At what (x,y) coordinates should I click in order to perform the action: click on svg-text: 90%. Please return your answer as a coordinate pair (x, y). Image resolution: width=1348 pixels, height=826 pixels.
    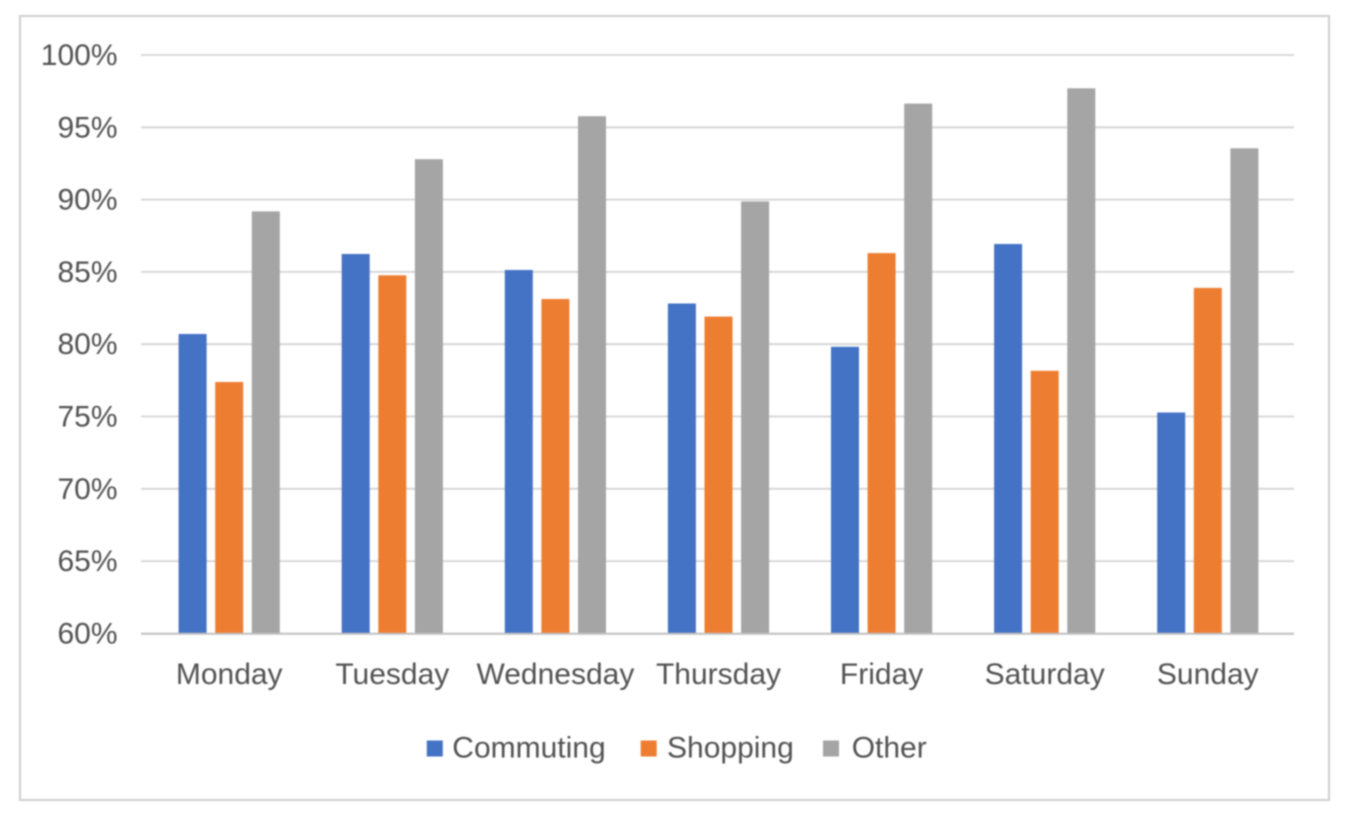
    Looking at the image, I should click on (87, 200).